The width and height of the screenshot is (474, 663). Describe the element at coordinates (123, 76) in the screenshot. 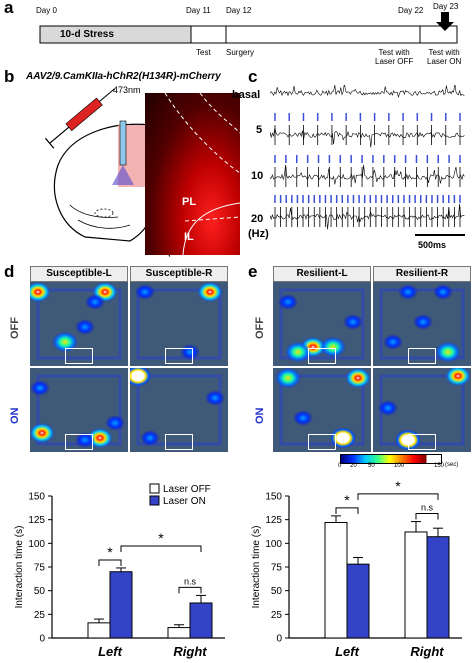

I see `virus-construct: AAV2/9.CamKIIa-hChR2(H134R)-mCherry` at that location.